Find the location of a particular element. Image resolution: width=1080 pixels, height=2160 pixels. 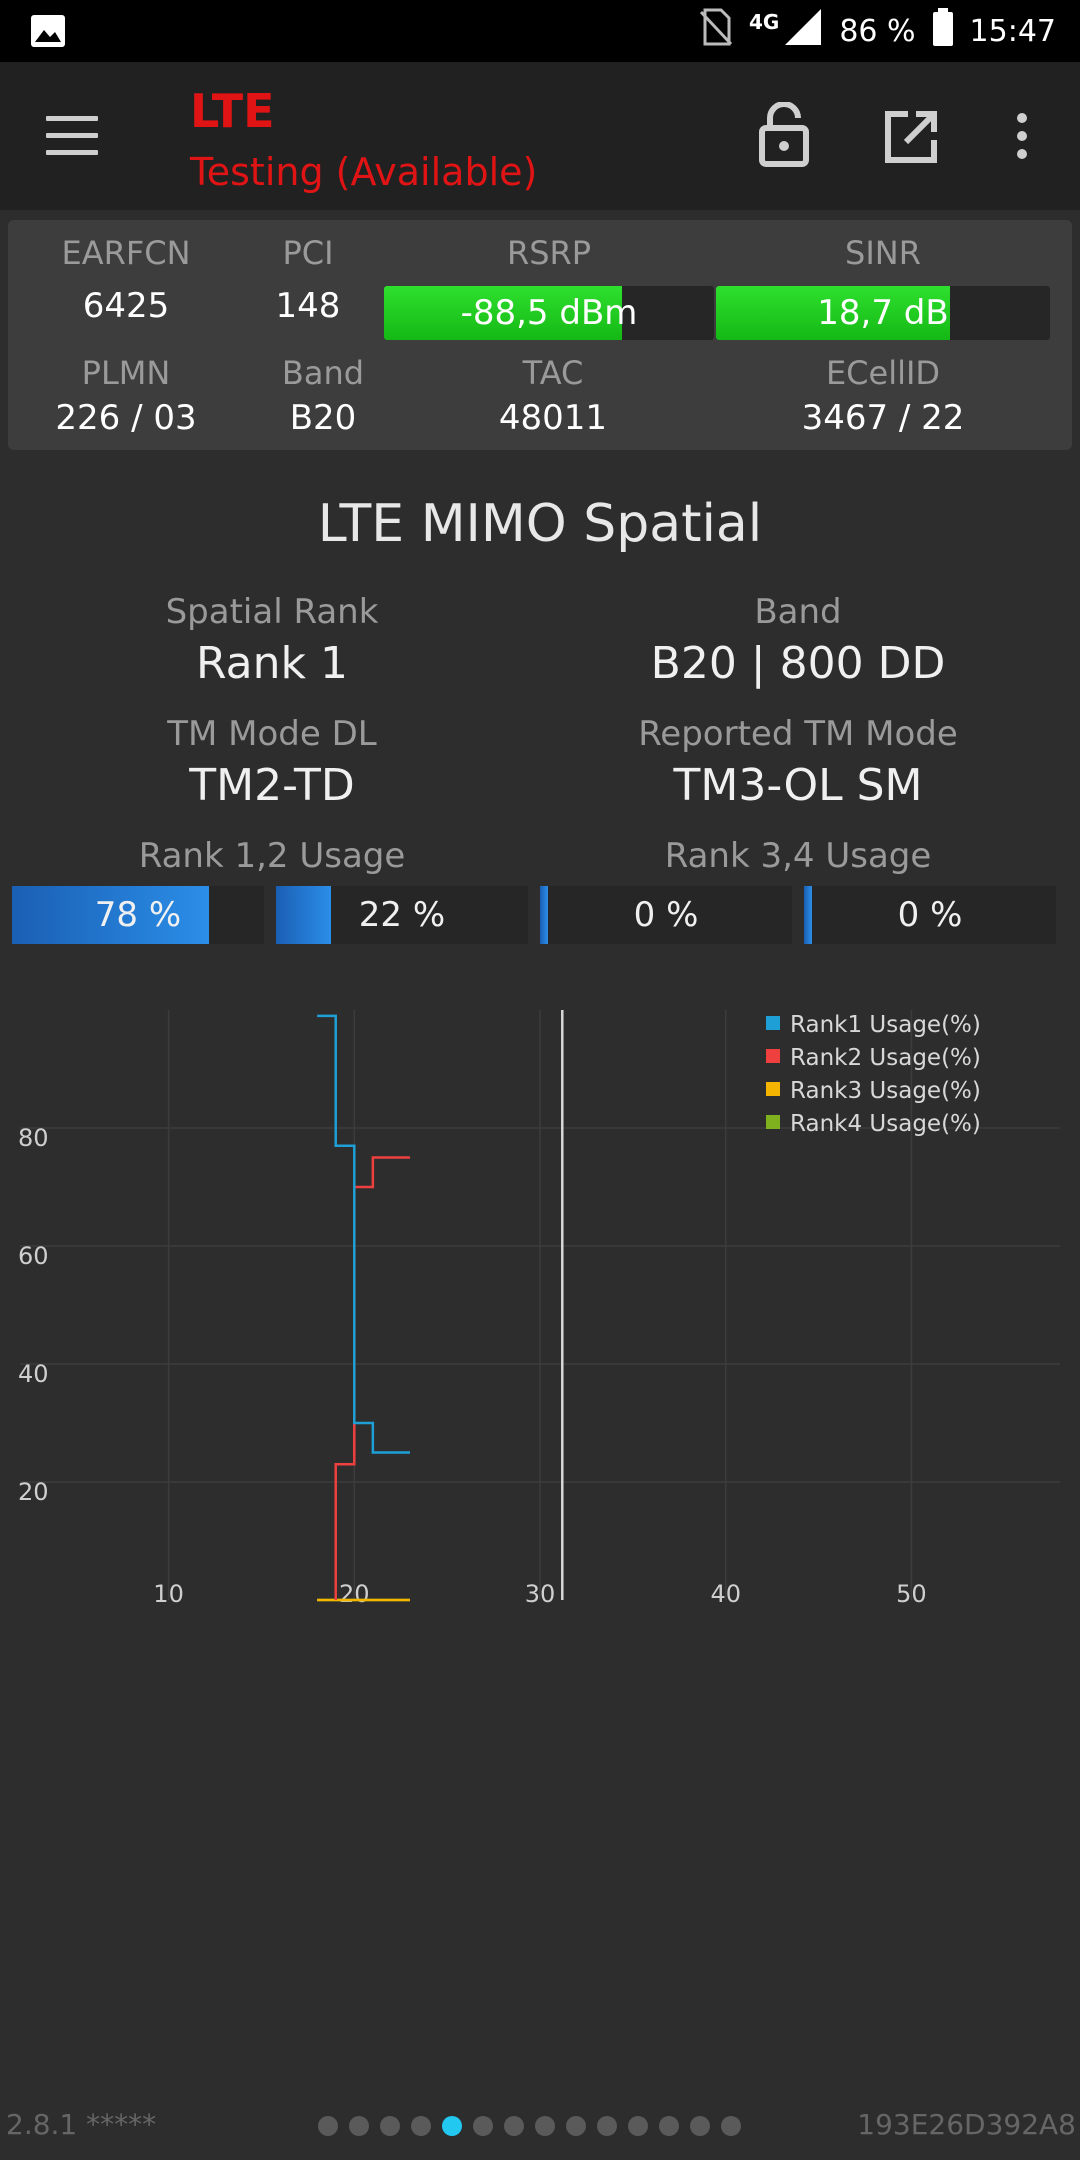

device-id: 193E26D392A8 is located at coordinates (966, 2124).